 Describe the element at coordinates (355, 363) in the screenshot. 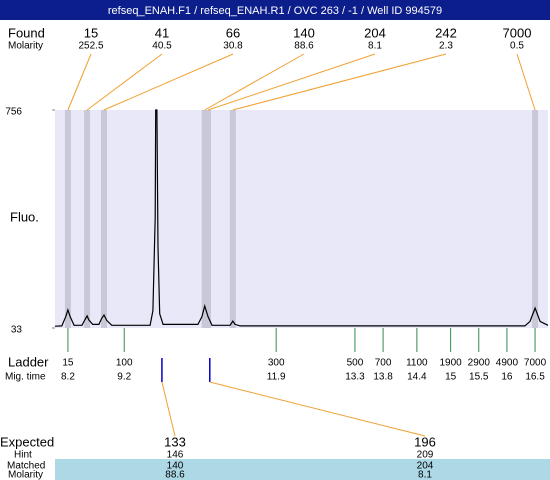

I see `ladder-size: 500` at that location.